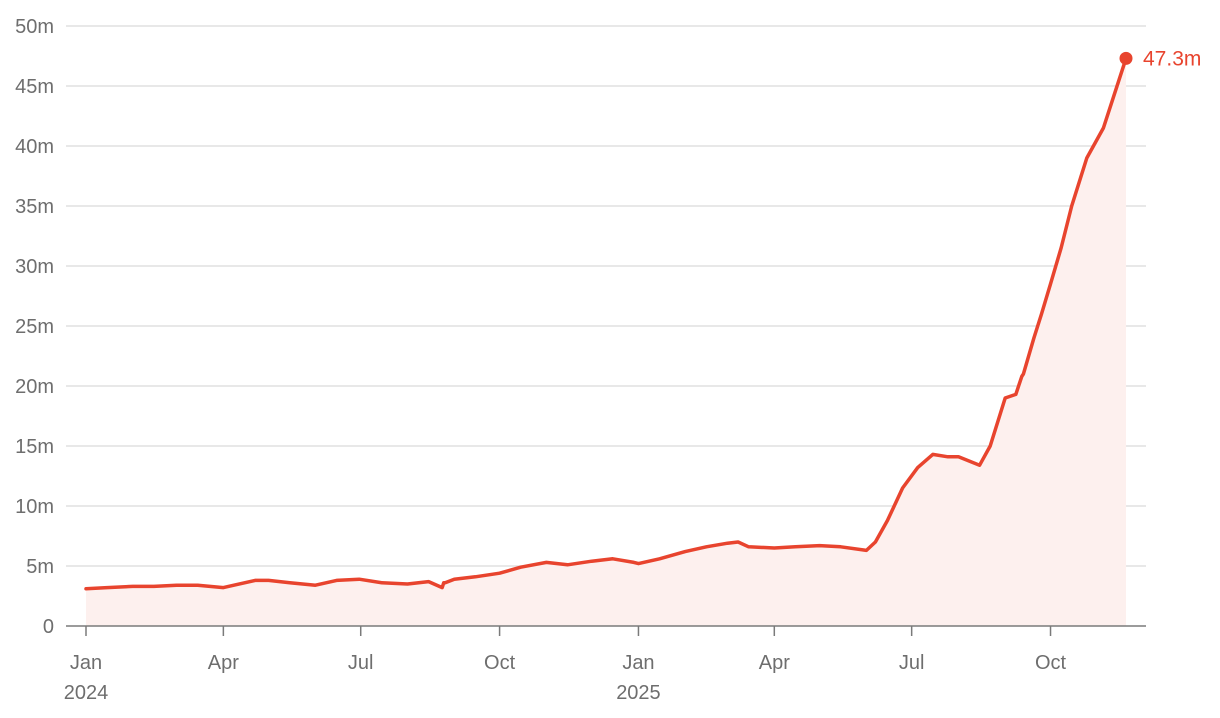 The image size is (1220, 718). What do you see at coordinates (34, 447) in the screenshot?
I see `y-tick-label: 15m` at bounding box center [34, 447].